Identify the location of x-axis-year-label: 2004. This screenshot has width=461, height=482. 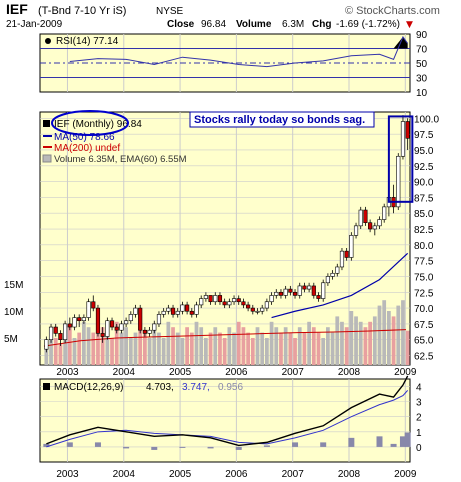
(124, 474).